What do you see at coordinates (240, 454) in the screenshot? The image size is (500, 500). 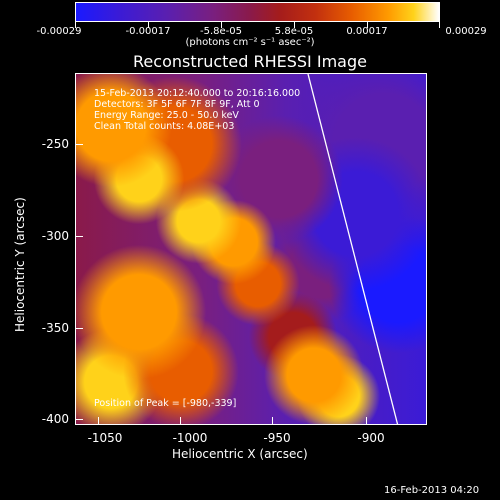 I see `x-axis-label: Heliocentric X (arcsec)` at bounding box center [240, 454].